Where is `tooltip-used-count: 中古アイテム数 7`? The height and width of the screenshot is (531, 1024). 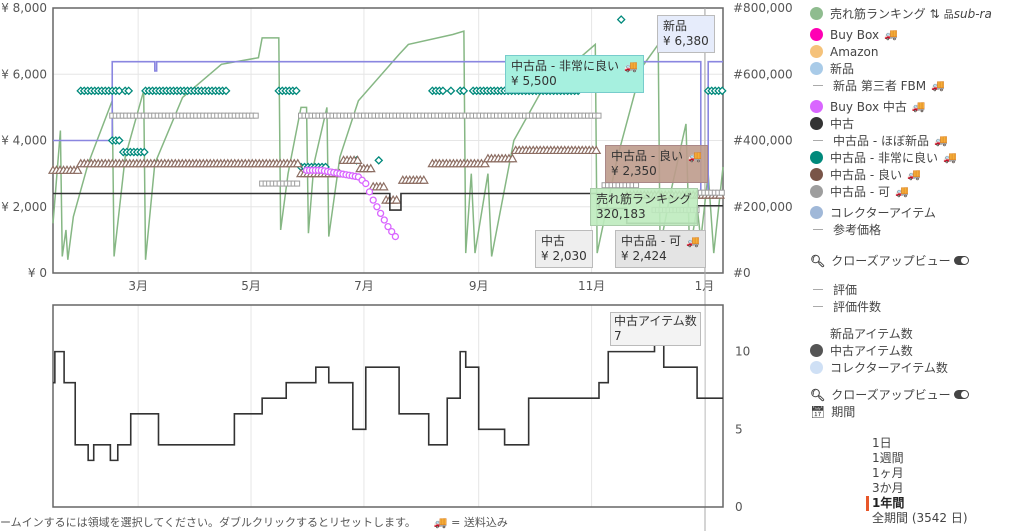 tooltip-used-count: 中古アイテム数 7 is located at coordinates (655, 329).